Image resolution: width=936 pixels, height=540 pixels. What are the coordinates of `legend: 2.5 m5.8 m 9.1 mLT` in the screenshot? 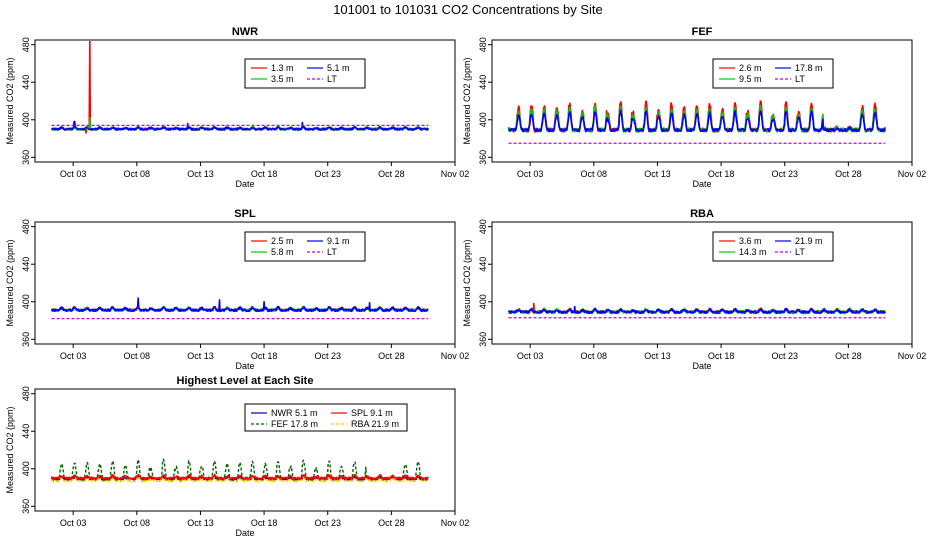 It's located at (305, 246).